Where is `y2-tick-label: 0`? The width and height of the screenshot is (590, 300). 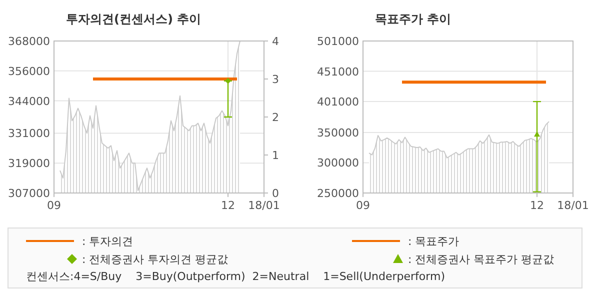
y2-tick-label: 0 is located at coordinates (275, 193).